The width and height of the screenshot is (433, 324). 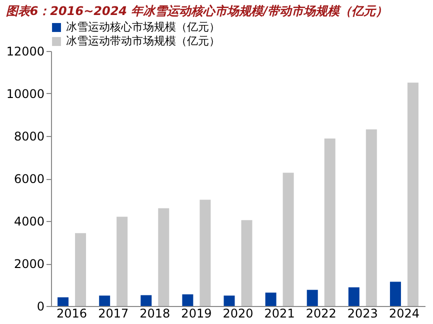 I want to click on chart-title: 图表6：2016~2024 年冰雪运动核心市场规模/带动市场规模（亿元）, so click(x=197, y=11).